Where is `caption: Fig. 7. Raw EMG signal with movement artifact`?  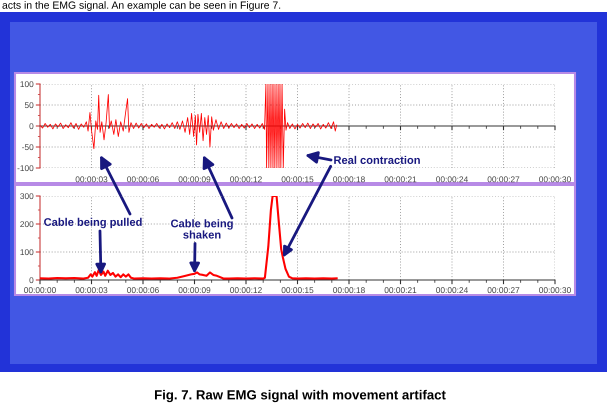
caption: Fig. 7. Raw EMG signal with movement artifact is located at coordinates (300, 396).